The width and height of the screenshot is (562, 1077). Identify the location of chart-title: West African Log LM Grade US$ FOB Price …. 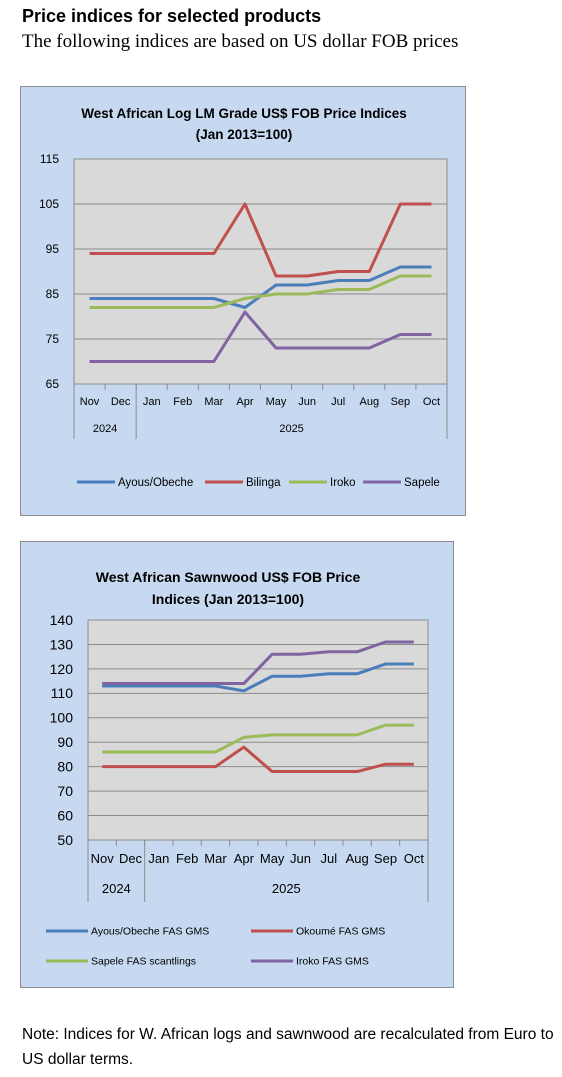
(244, 113).